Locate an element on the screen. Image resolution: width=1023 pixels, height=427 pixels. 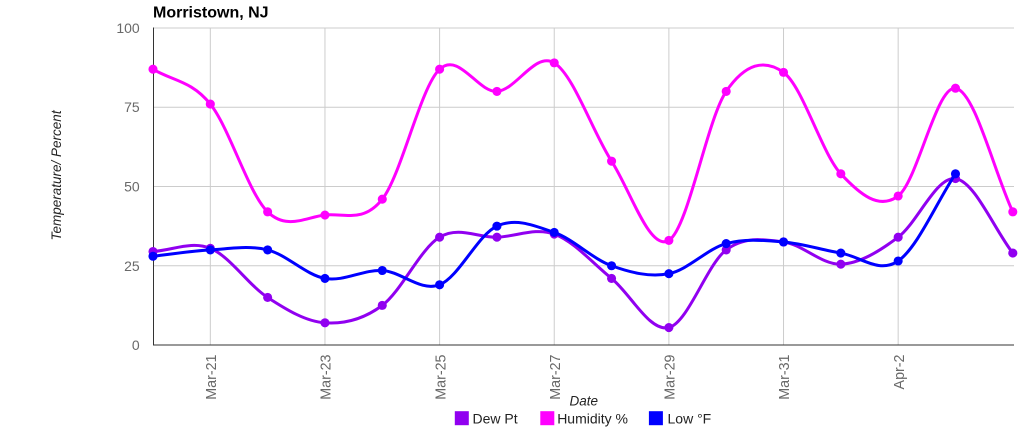
svg-text: Dew Pt is located at coordinates (495, 418).